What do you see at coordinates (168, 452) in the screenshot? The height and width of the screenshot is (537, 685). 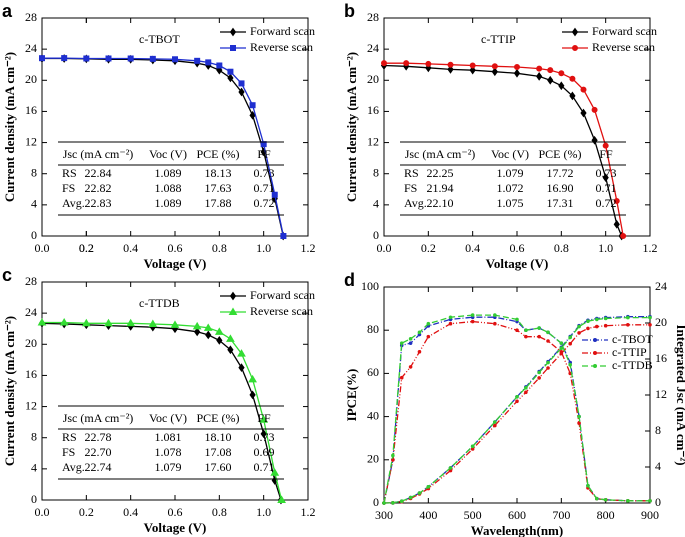 I see `table-cell: 1.078` at bounding box center [168, 452].